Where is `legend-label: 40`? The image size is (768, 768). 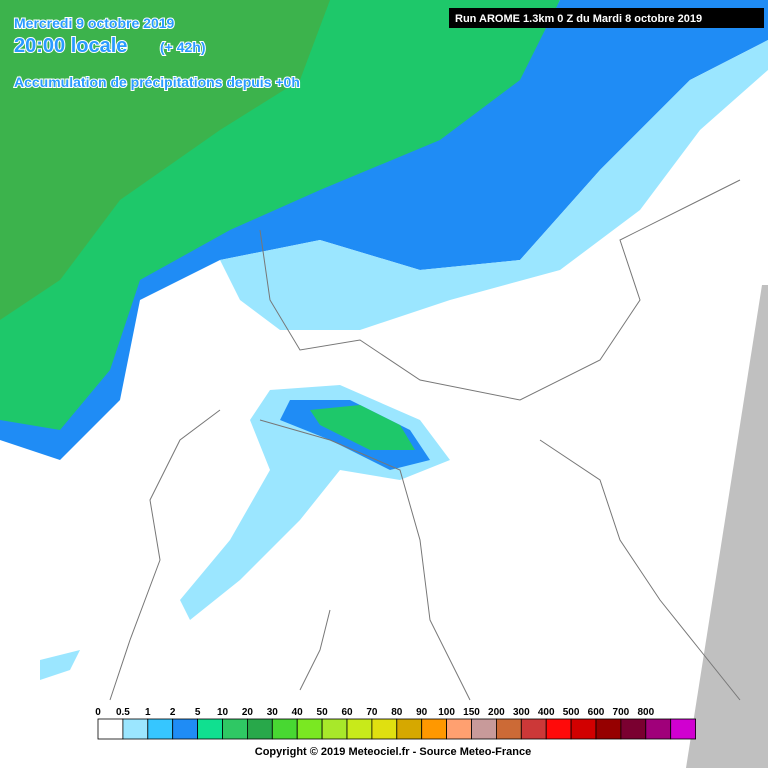
legend-label: 40 is located at coordinates (298, 712).